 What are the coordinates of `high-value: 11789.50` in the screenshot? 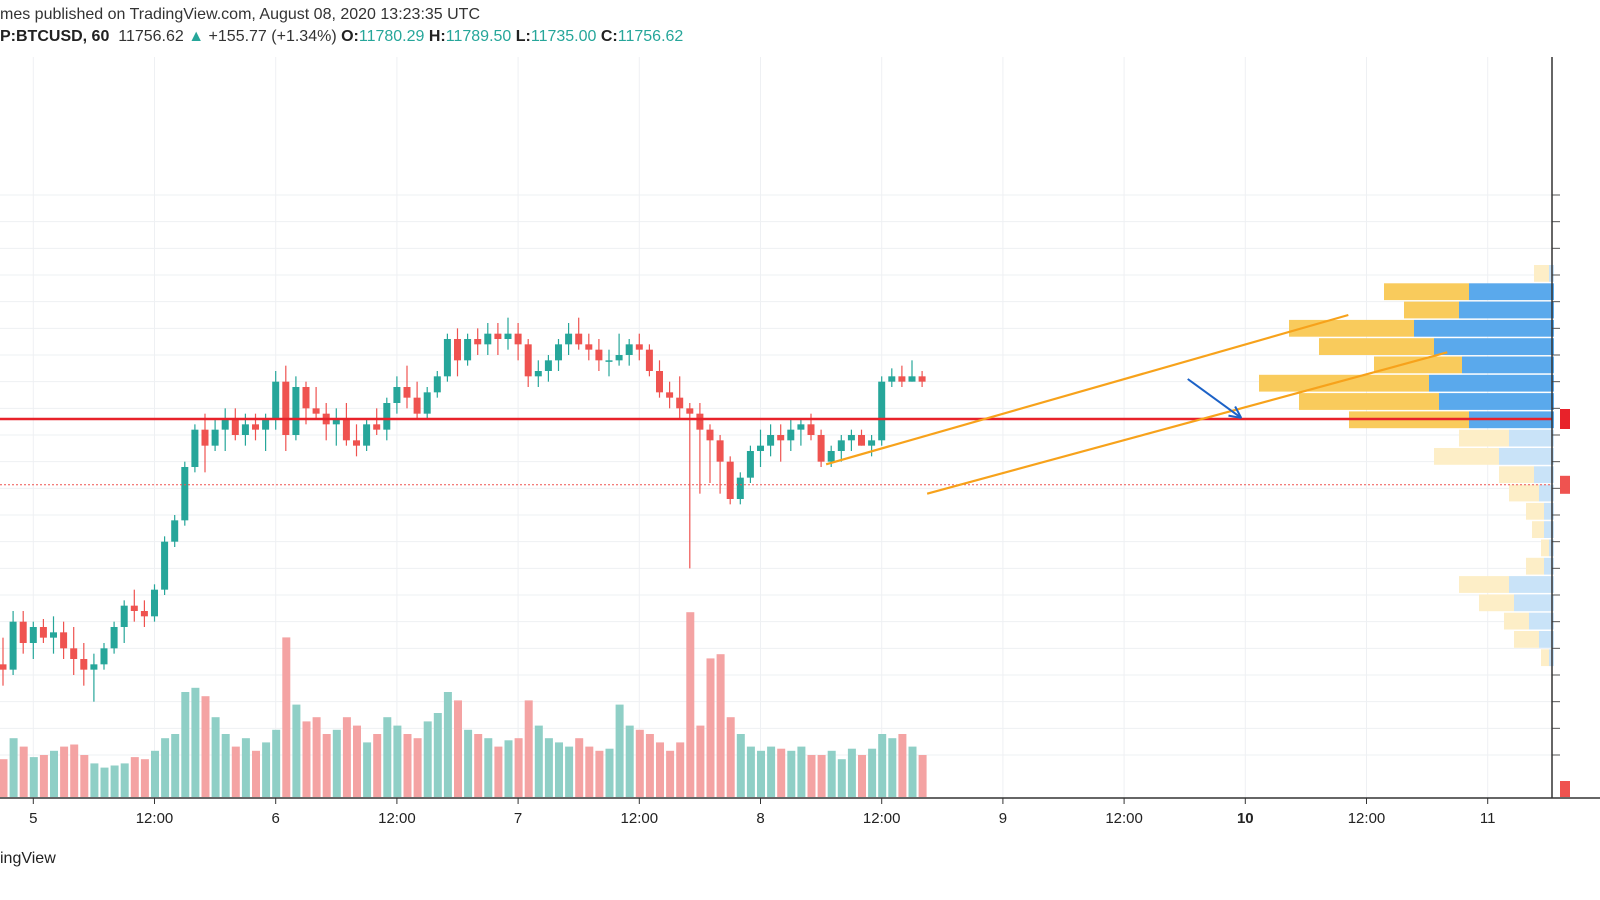 It's located at (478, 36).